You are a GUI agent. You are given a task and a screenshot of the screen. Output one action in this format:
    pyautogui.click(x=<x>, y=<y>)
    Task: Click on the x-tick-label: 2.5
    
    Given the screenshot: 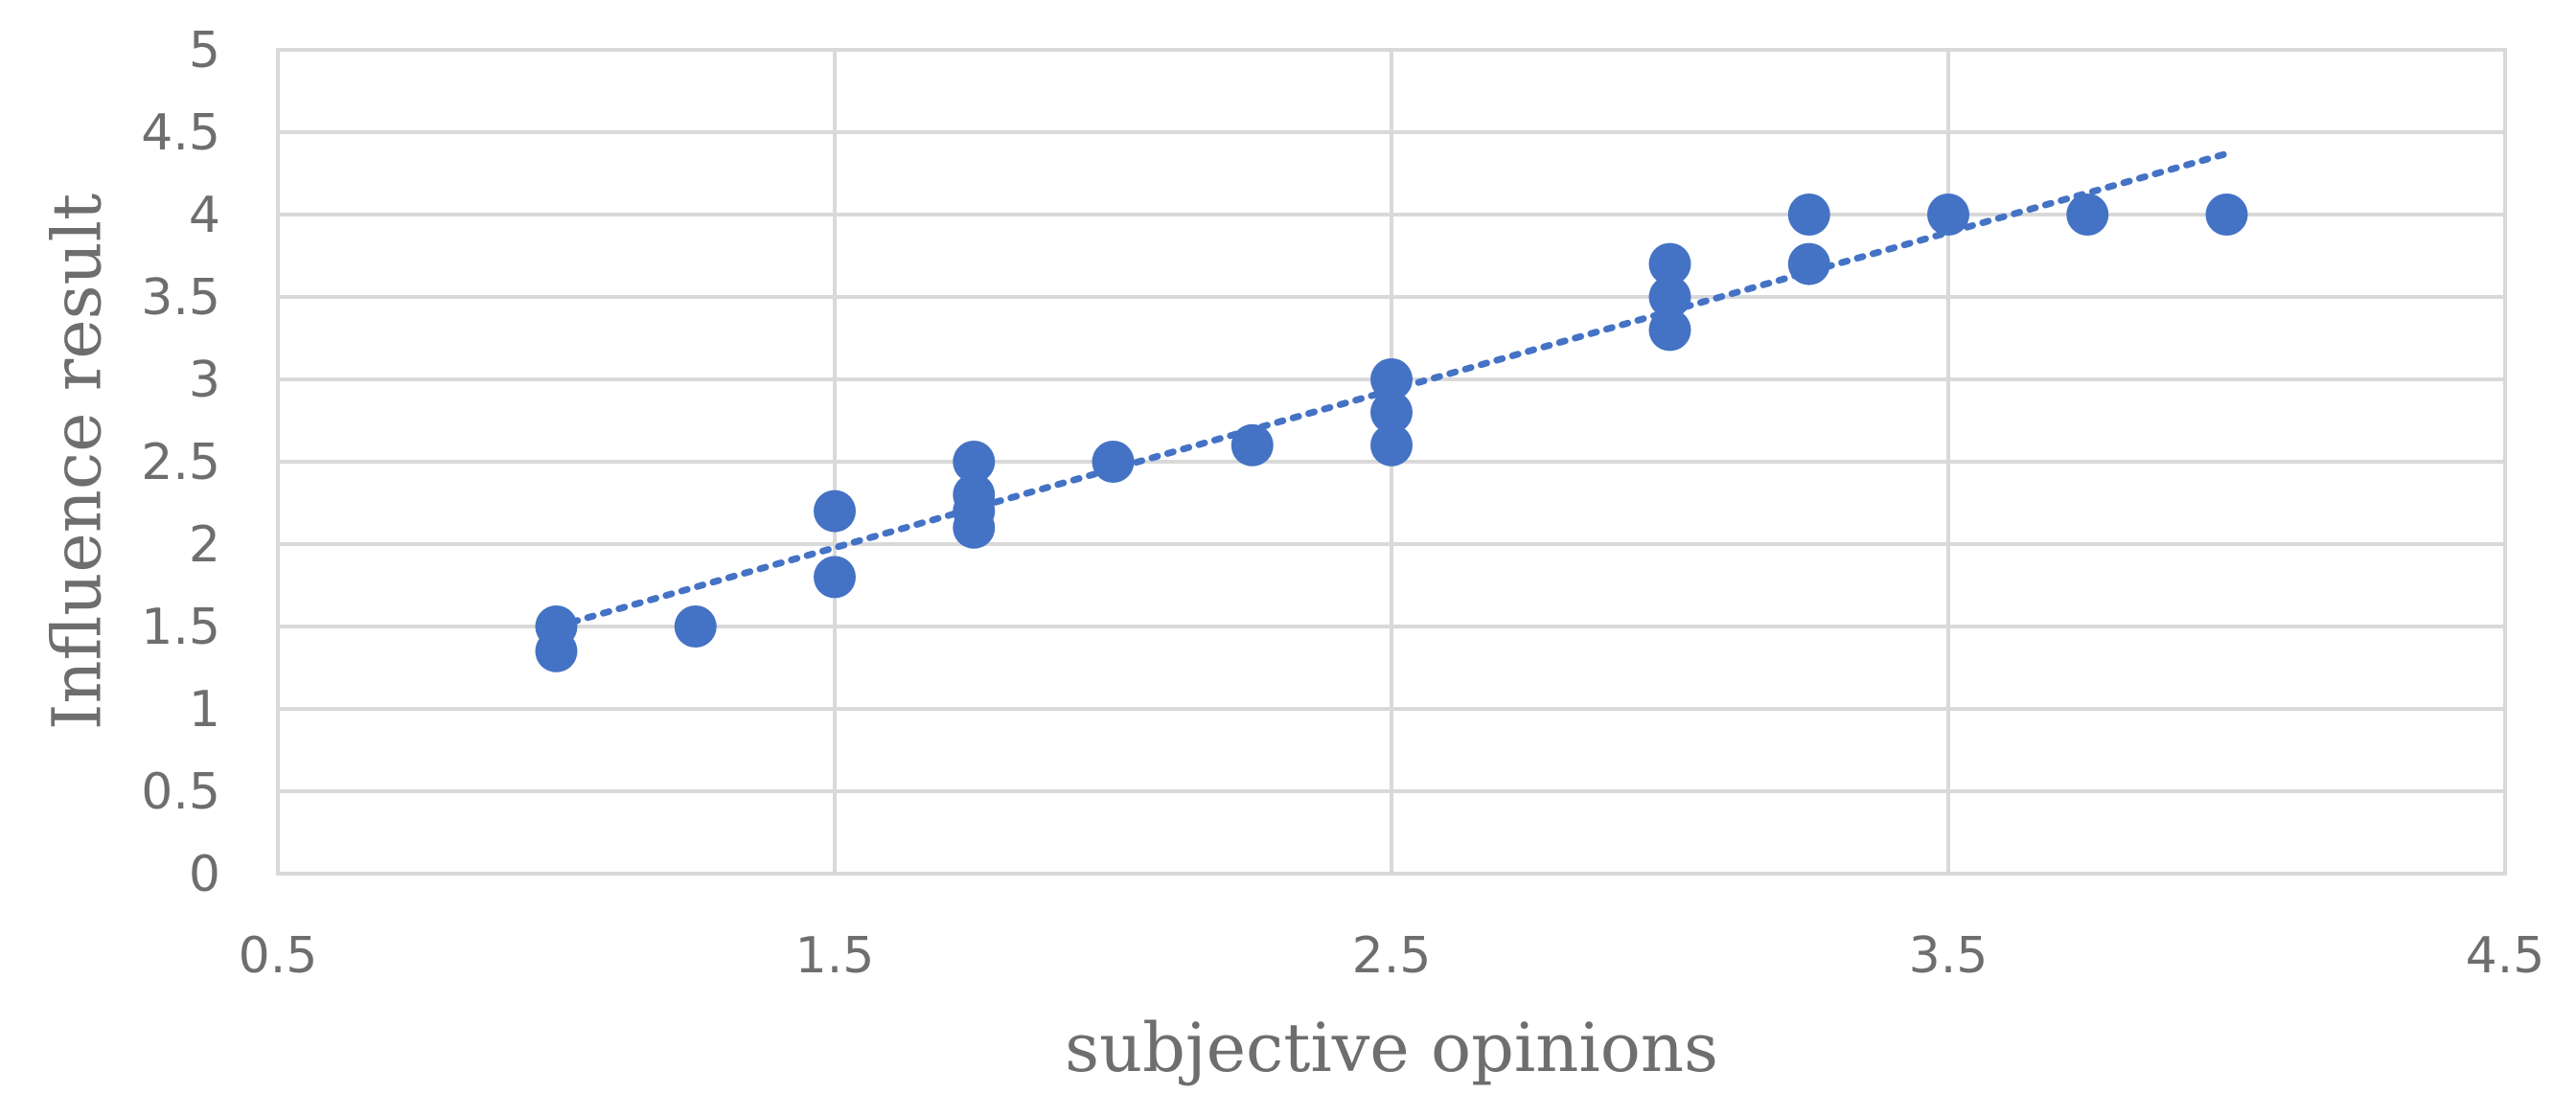 What is the action you would take?
    pyautogui.click(x=1392, y=956)
    